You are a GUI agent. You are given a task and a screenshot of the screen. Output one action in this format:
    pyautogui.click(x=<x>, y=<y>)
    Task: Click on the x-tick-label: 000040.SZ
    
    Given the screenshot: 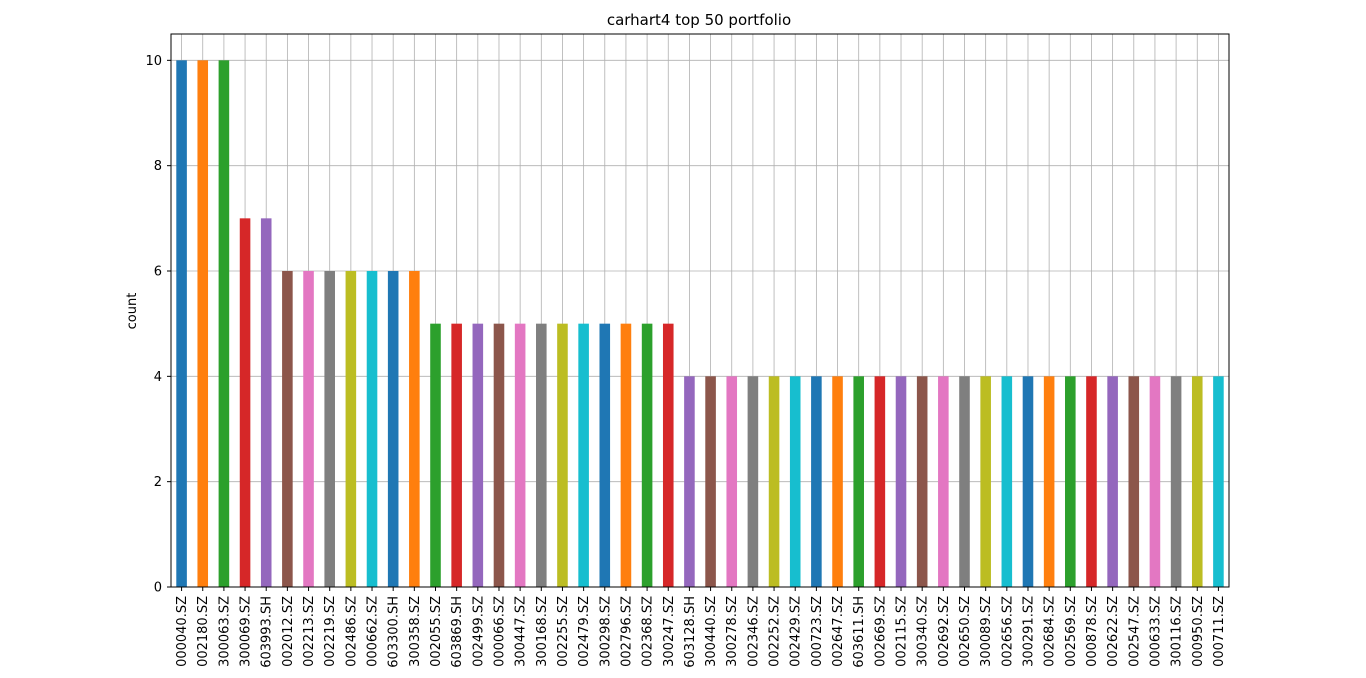 What is the action you would take?
    pyautogui.click(x=182, y=631)
    